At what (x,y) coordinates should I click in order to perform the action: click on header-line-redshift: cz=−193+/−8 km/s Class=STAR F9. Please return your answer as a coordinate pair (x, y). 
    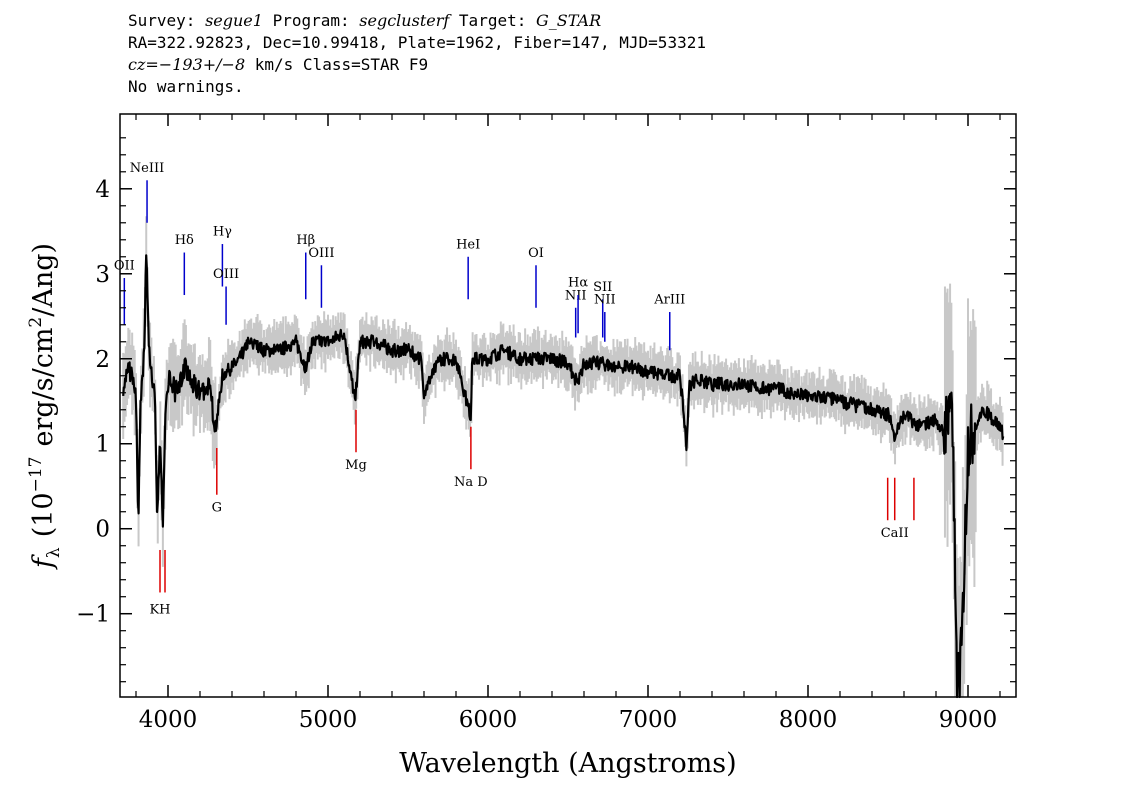
    Looking at the image, I should click on (417, 65).